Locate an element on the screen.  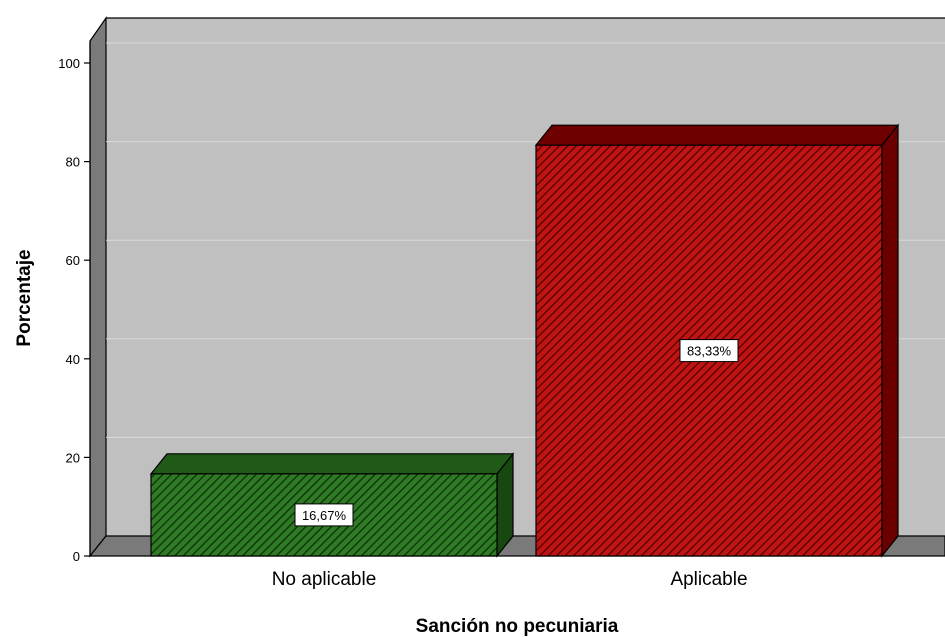
y-axis-ticks: 0 20 40 60 80 100 is located at coordinates (74, 310).